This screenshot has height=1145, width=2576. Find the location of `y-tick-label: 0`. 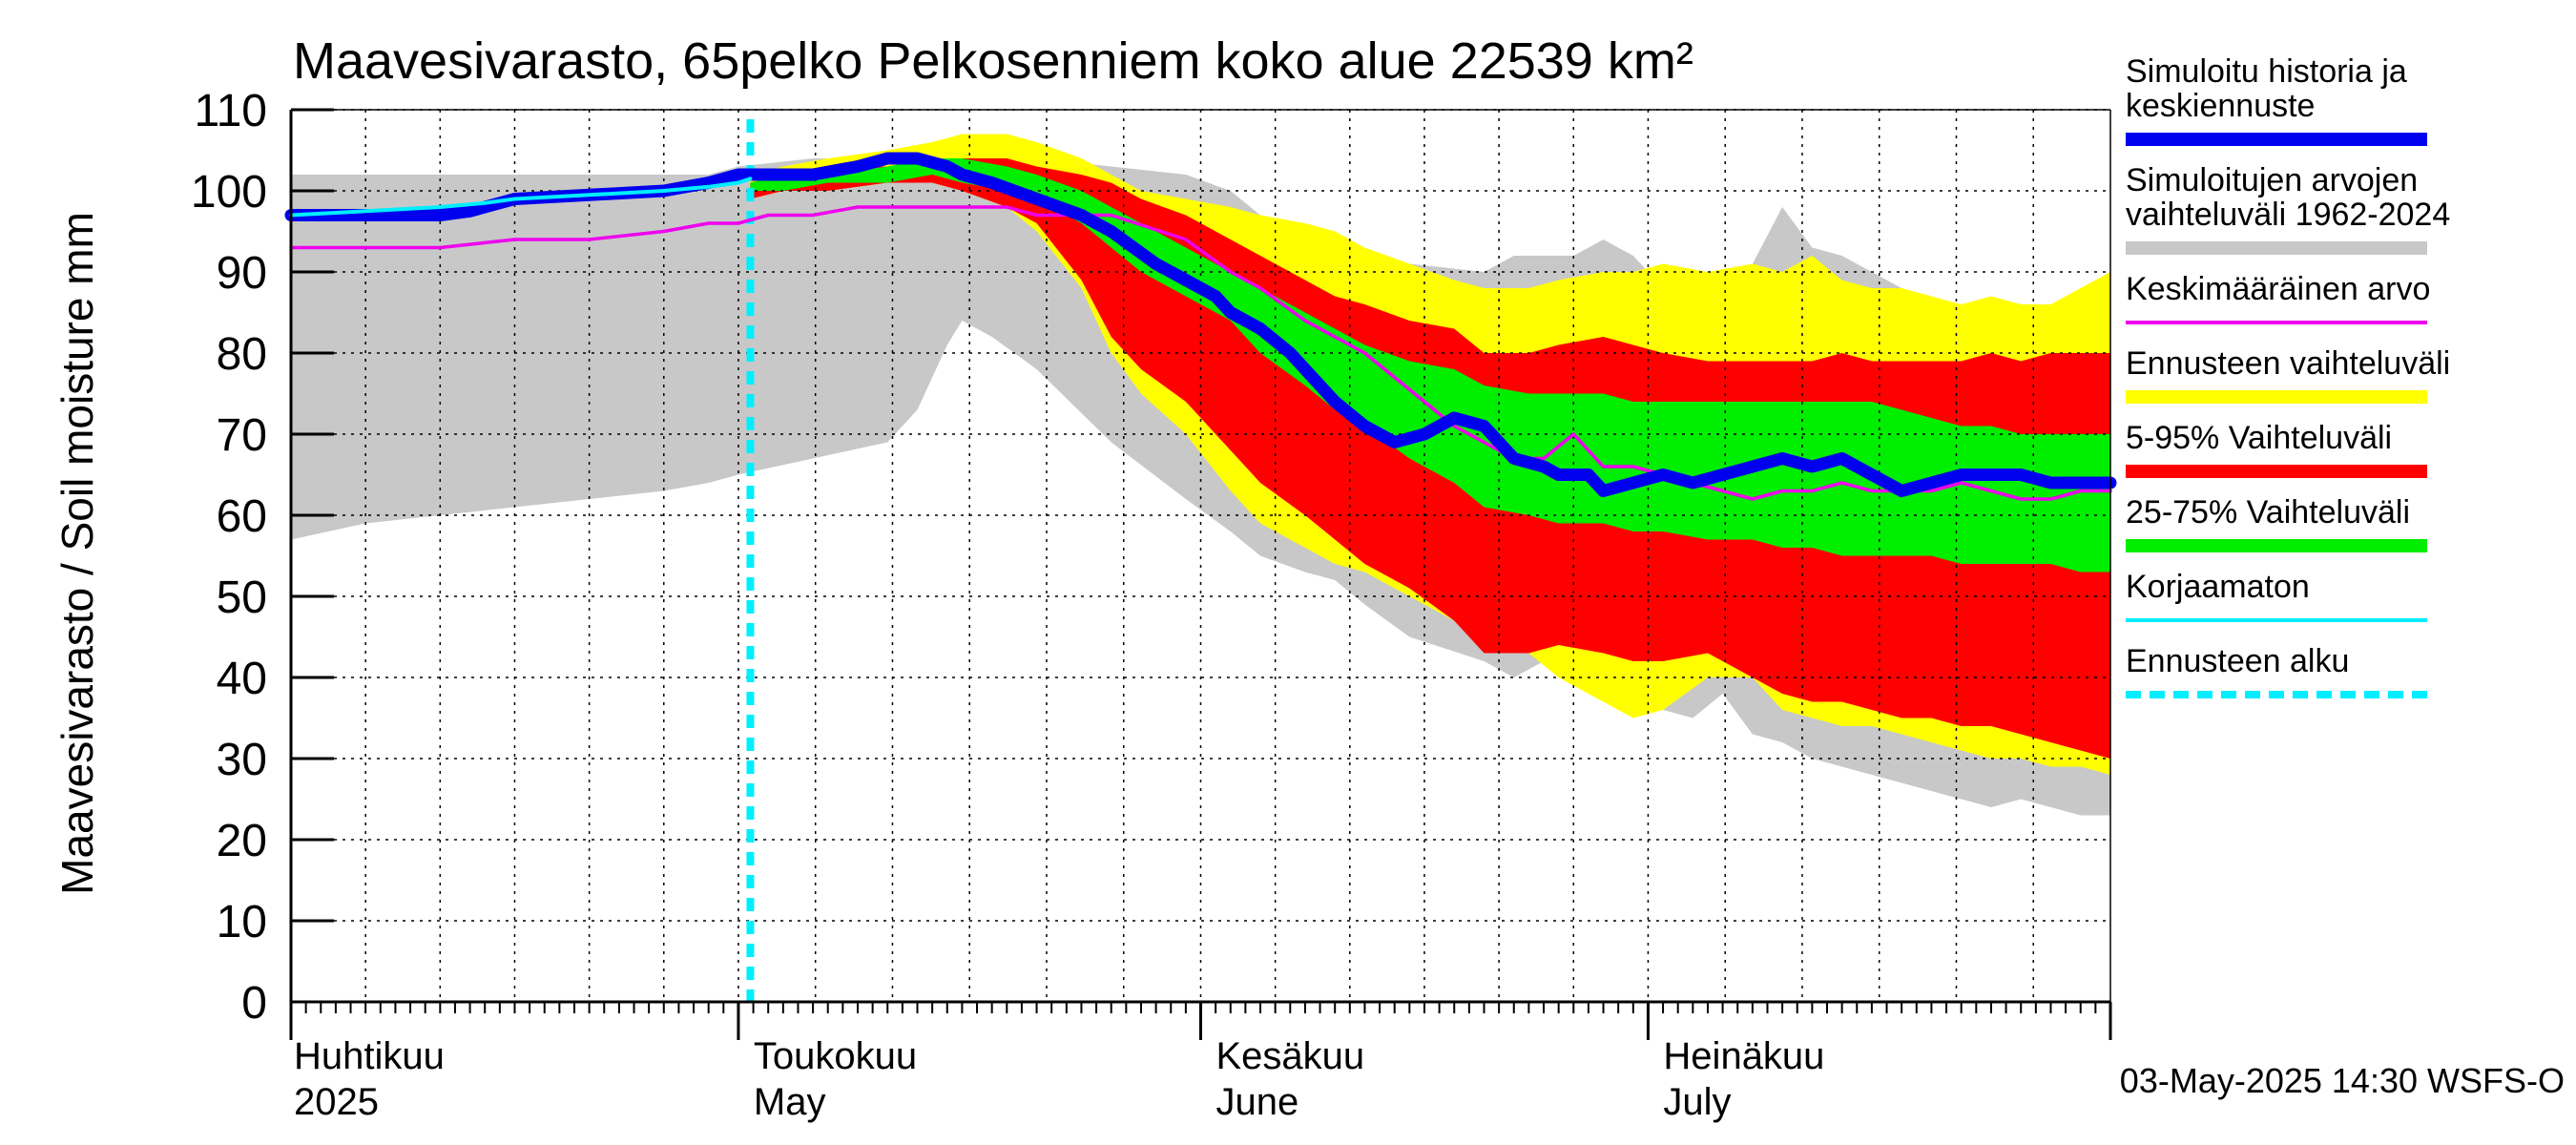

y-tick-label: 0 is located at coordinates (254, 1004).